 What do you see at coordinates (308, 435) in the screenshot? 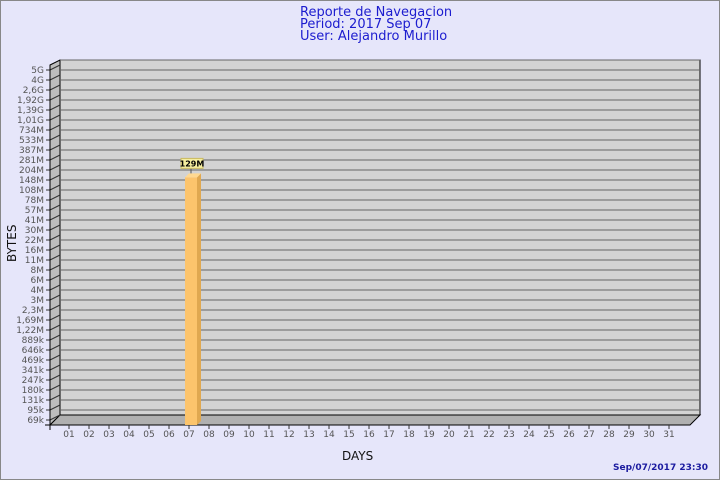
I see `x-tick-label: 13` at bounding box center [308, 435].